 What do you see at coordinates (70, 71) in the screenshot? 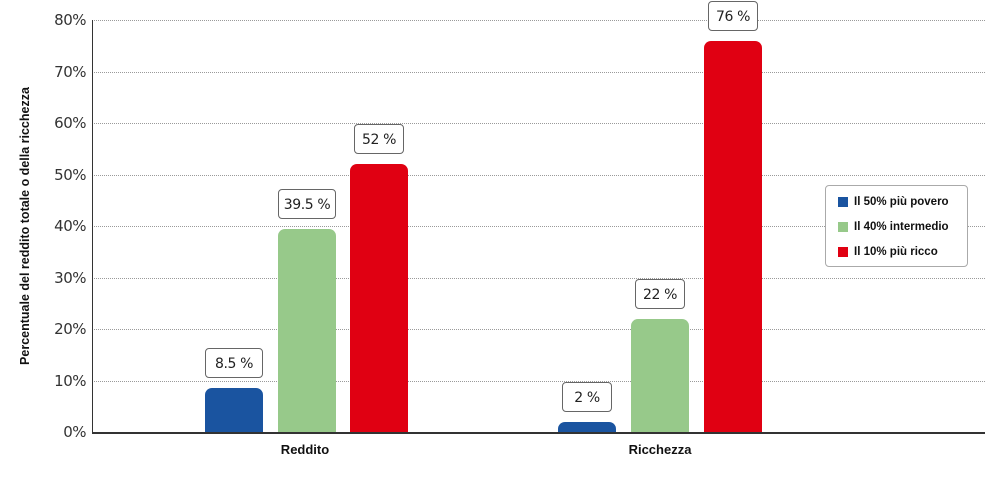
I see `y-tick-label: 70%` at bounding box center [70, 71].